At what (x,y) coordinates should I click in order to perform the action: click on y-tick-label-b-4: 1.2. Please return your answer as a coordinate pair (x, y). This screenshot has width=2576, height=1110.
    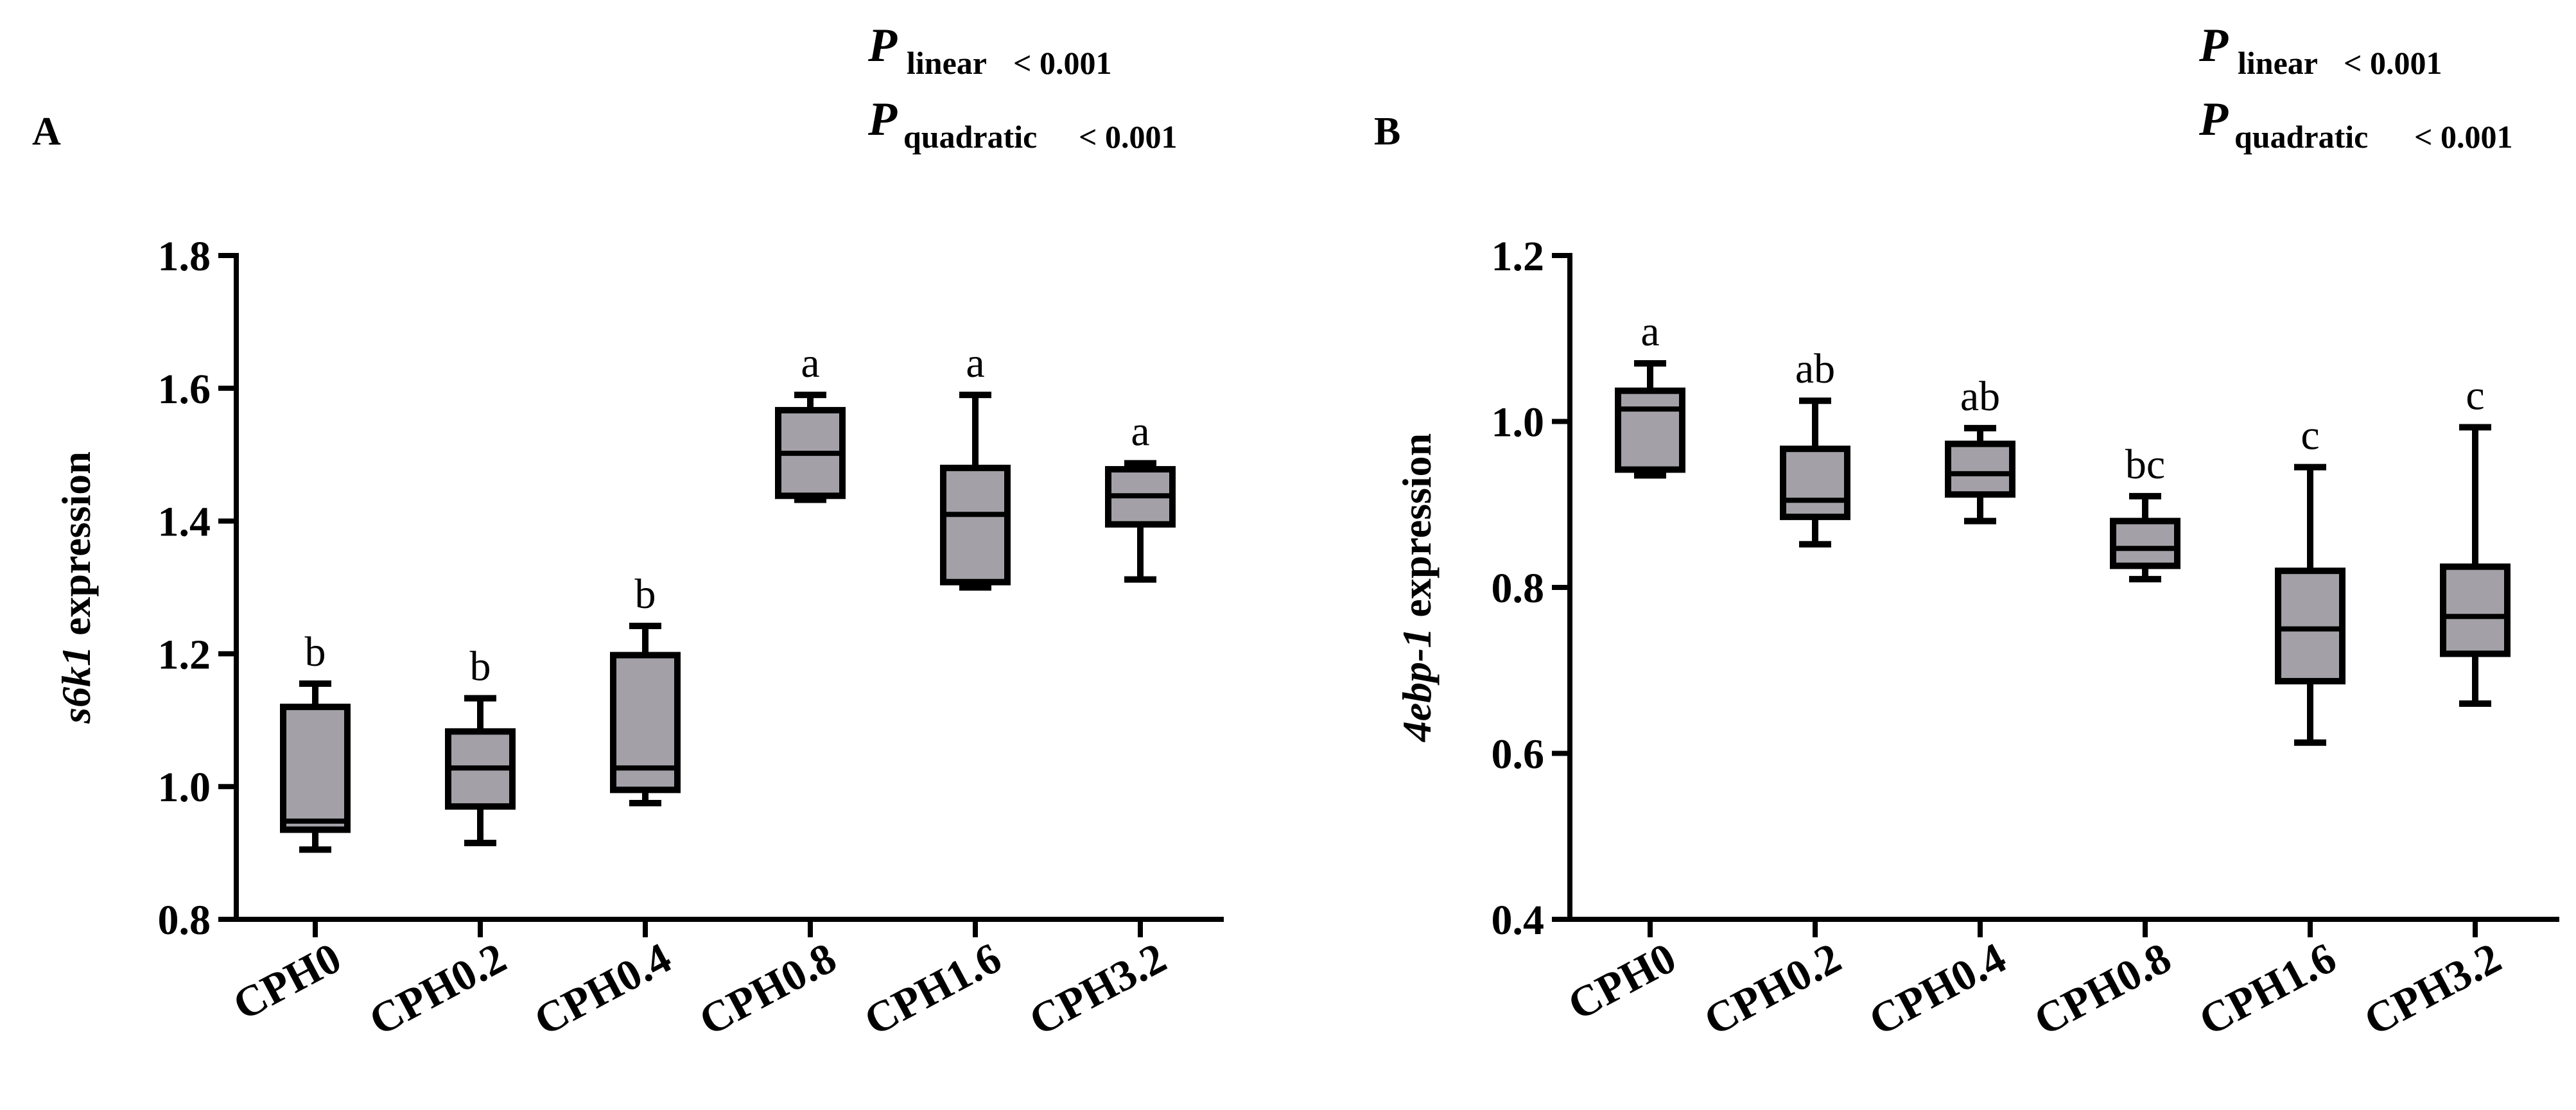
    Looking at the image, I should click on (1518, 256).